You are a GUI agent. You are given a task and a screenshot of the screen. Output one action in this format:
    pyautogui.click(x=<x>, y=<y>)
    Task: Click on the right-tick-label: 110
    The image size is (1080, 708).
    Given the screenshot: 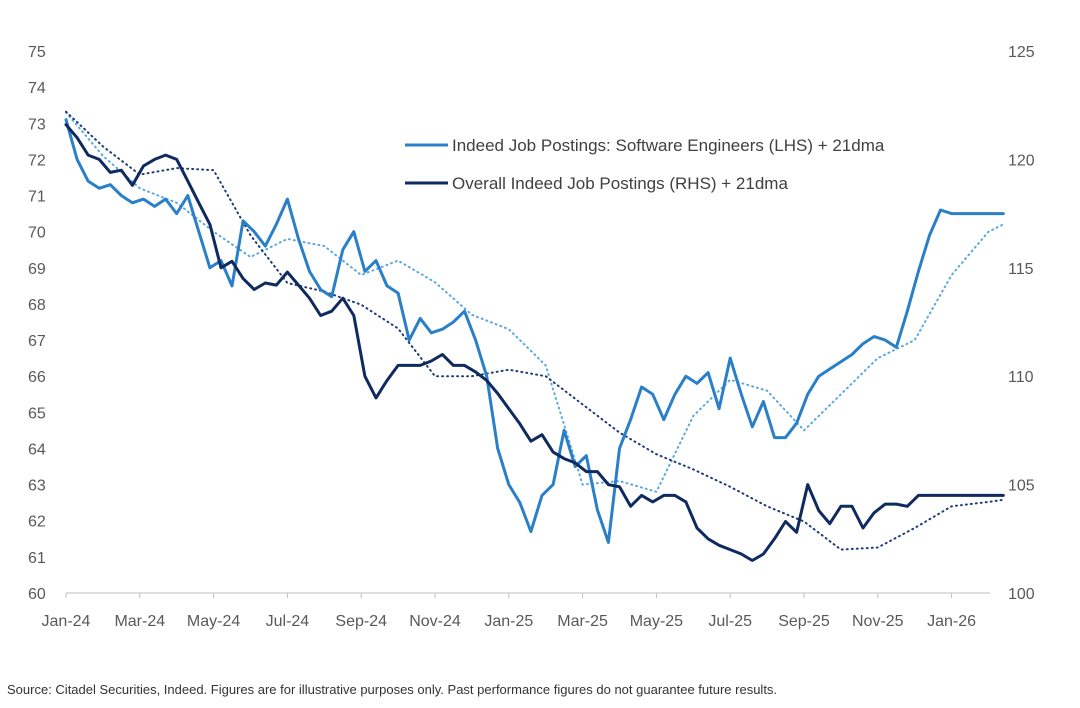 What is the action you would take?
    pyautogui.click(x=1021, y=377)
    